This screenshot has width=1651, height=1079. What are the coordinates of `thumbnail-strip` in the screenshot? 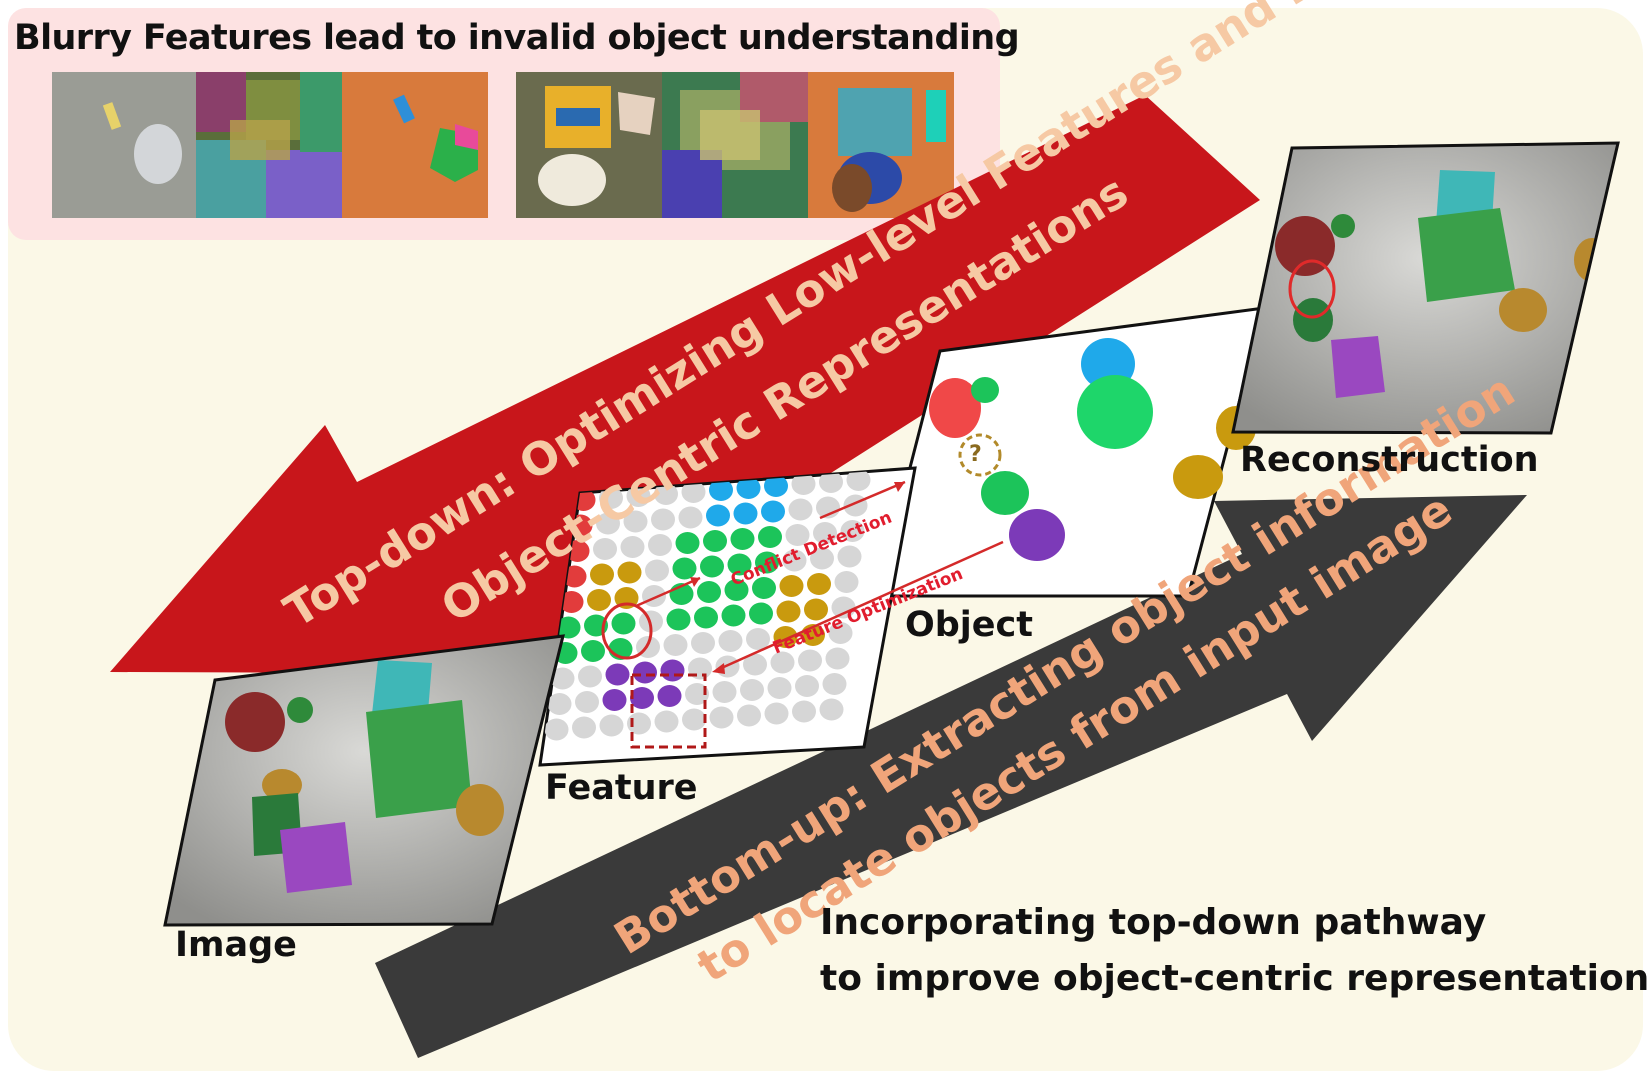 It's located at (503, 145).